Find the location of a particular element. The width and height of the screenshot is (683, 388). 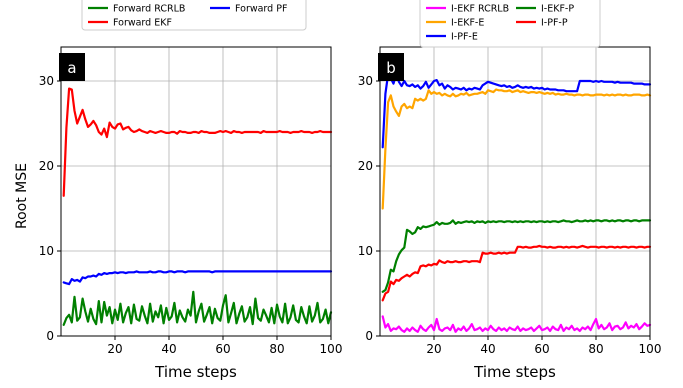

series-line-i-ekf-rcrlb is located at coordinates (516, 324).